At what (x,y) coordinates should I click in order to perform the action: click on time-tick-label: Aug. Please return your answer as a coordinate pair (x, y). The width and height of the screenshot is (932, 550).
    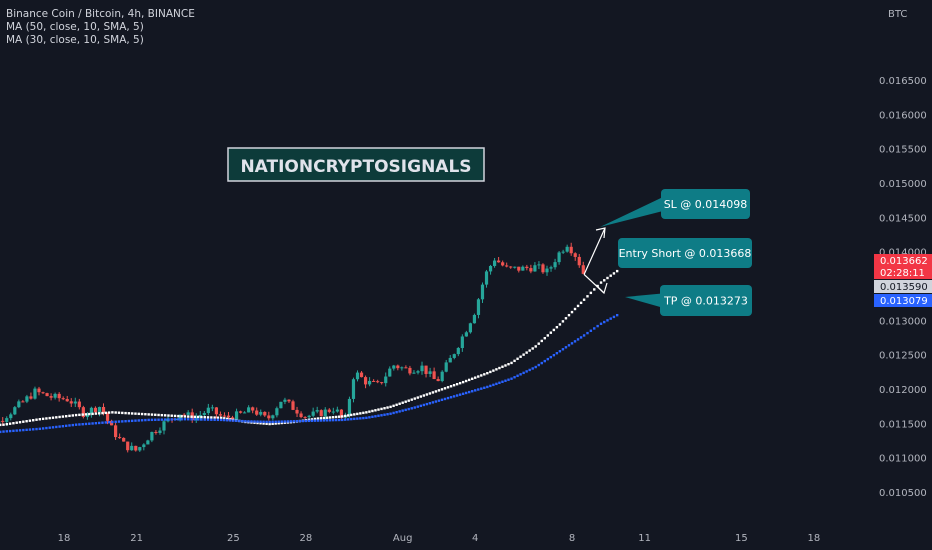
    Looking at the image, I should click on (403, 538).